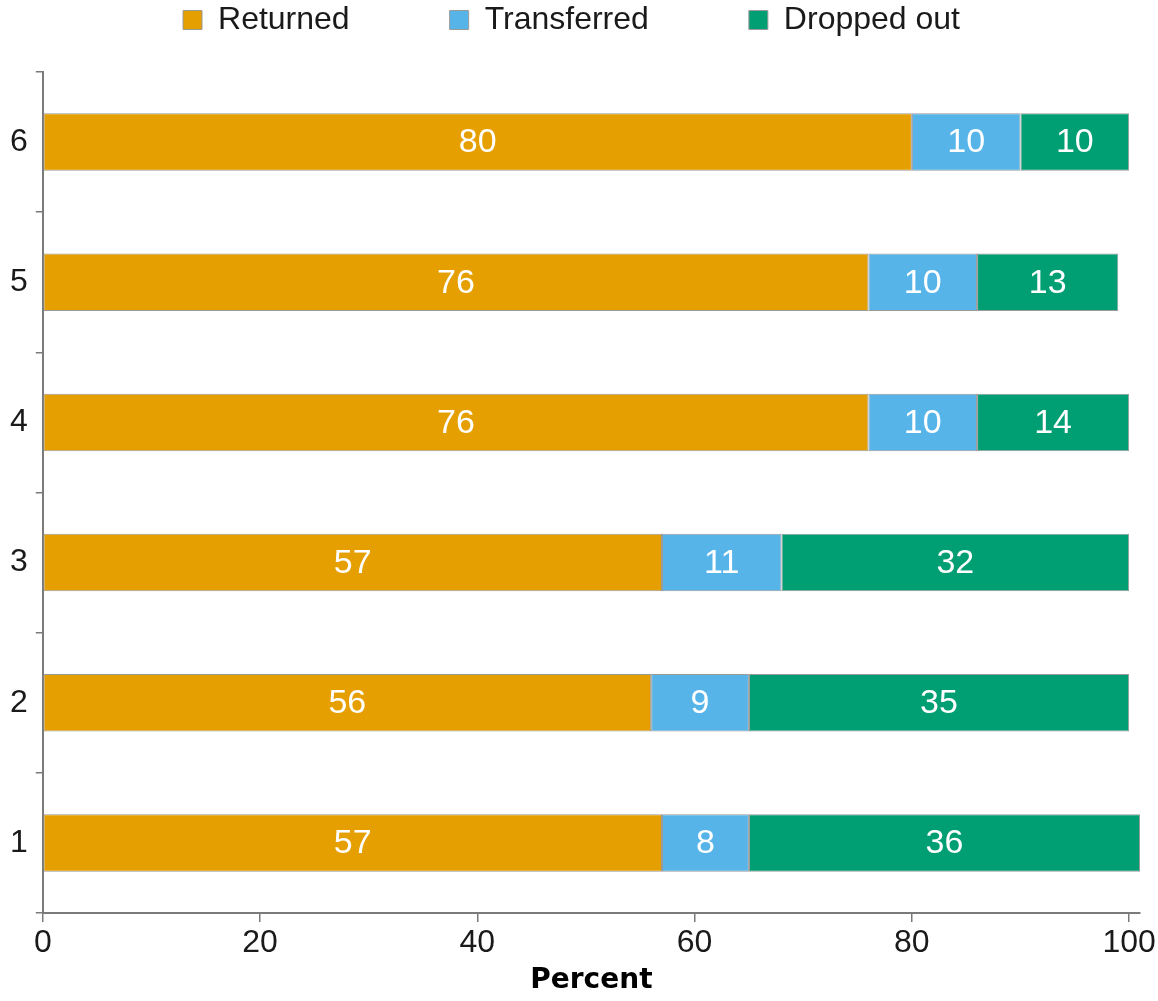 Image resolution: width=1158 pixels, height=1001 pixels. What do you see at coordinates (477, 941) in the screenshot?
I see `x-tick-label: 40` at bounding box center [477, 941].